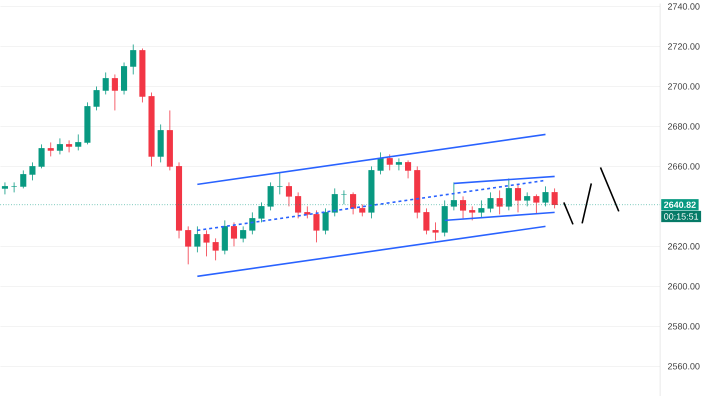 Image resolution: width=720 pixels, height=396 pixels. I want to click on y-tick-label: 2740.00, so click(684, 6).